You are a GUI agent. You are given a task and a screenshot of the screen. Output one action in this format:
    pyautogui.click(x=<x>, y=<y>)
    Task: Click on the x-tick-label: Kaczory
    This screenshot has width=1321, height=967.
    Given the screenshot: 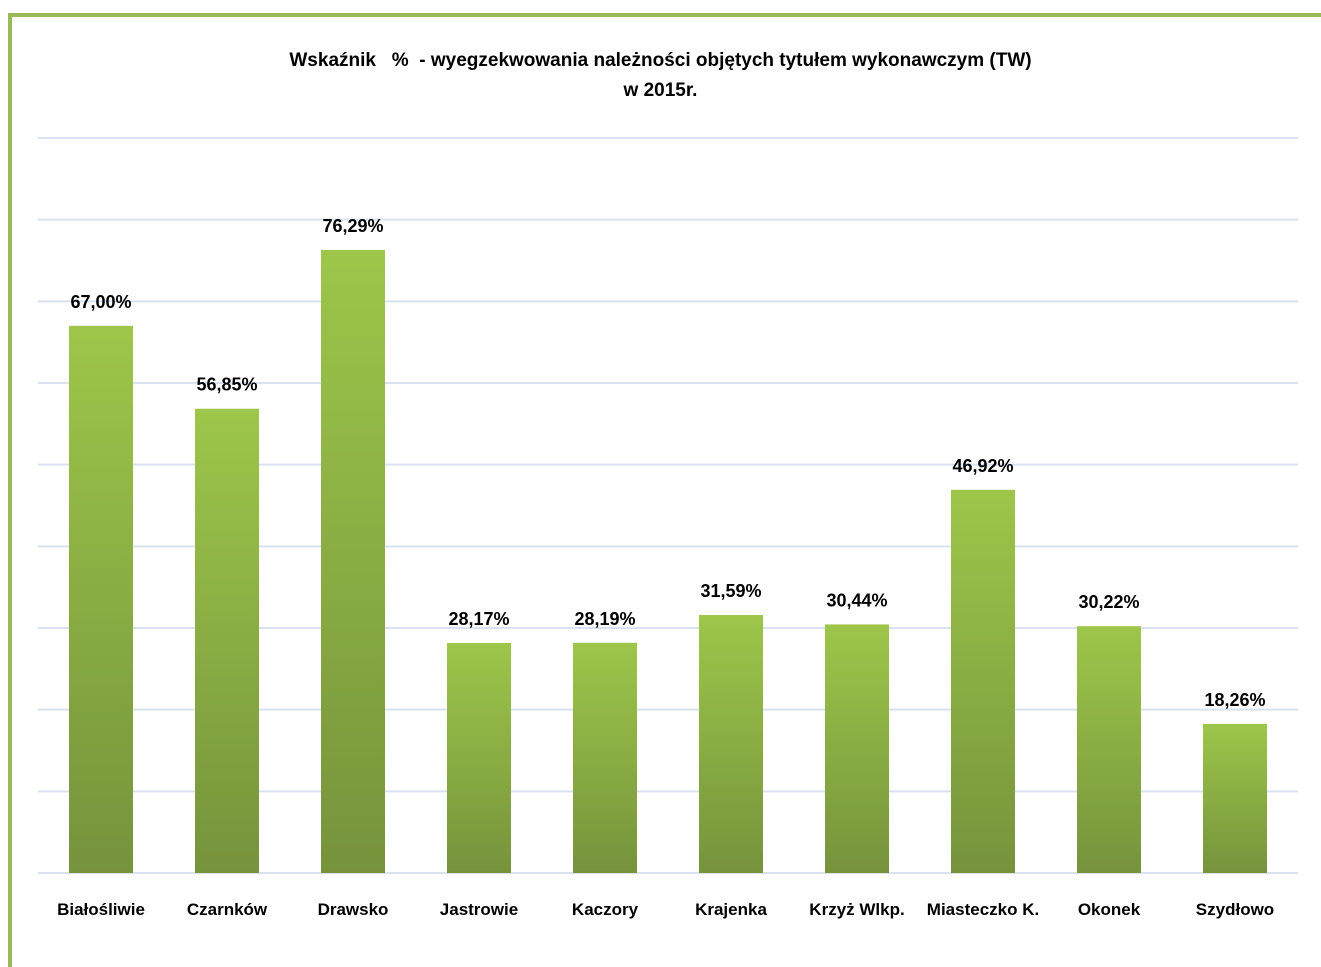 What is the action you would take?
    pyautogui.click(x=605, y=909)
    